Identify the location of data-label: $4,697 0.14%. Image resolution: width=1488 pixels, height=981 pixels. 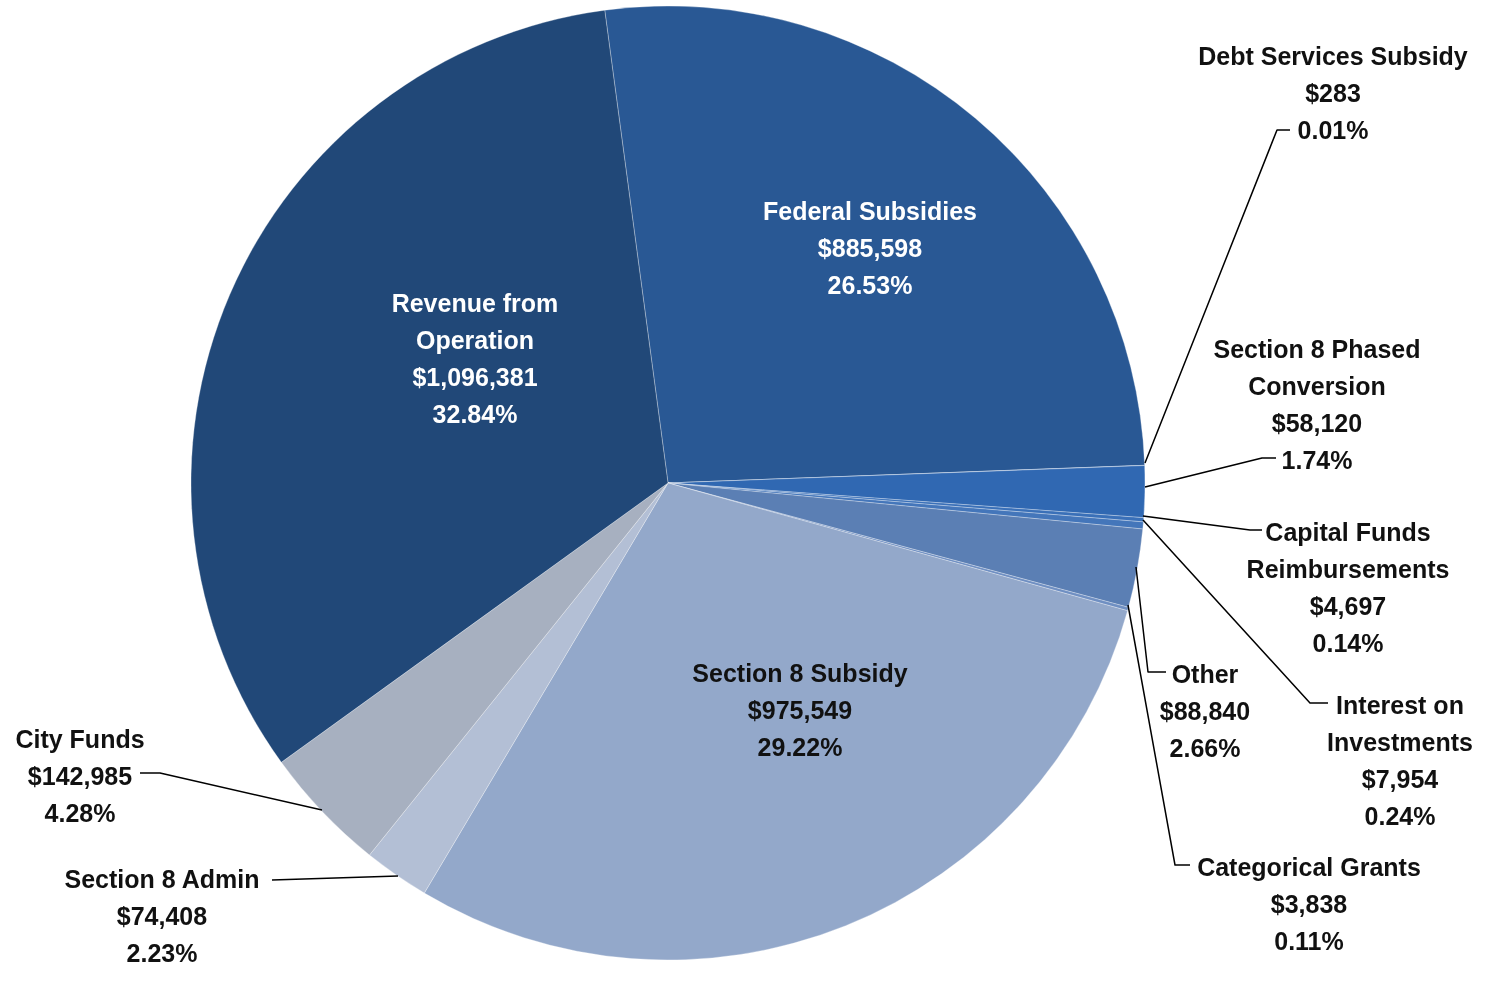
(1348, 624).